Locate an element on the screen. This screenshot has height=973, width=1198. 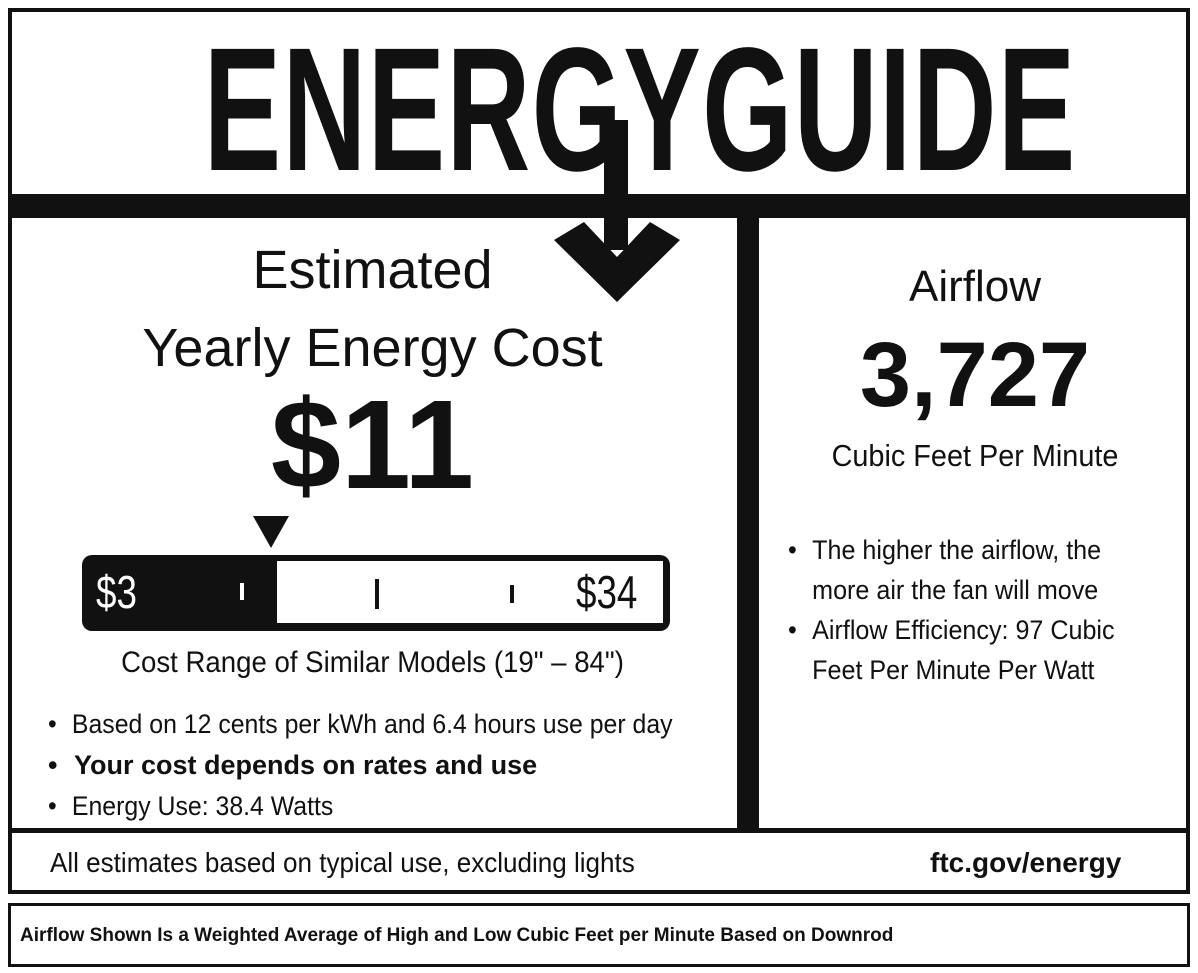
cost-range-remaining is located at coordinates (470, 592).